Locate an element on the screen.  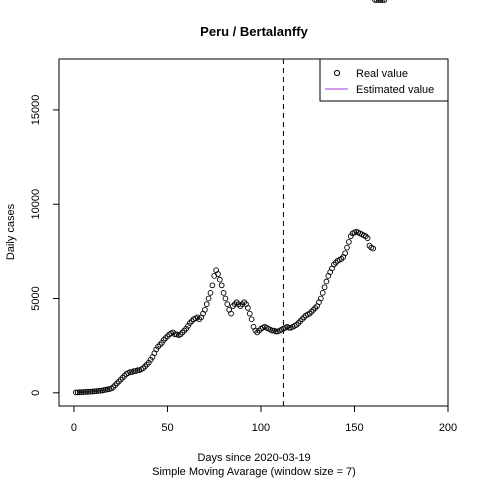
x-tick-label: 50 is located at coordinates (167, 428).